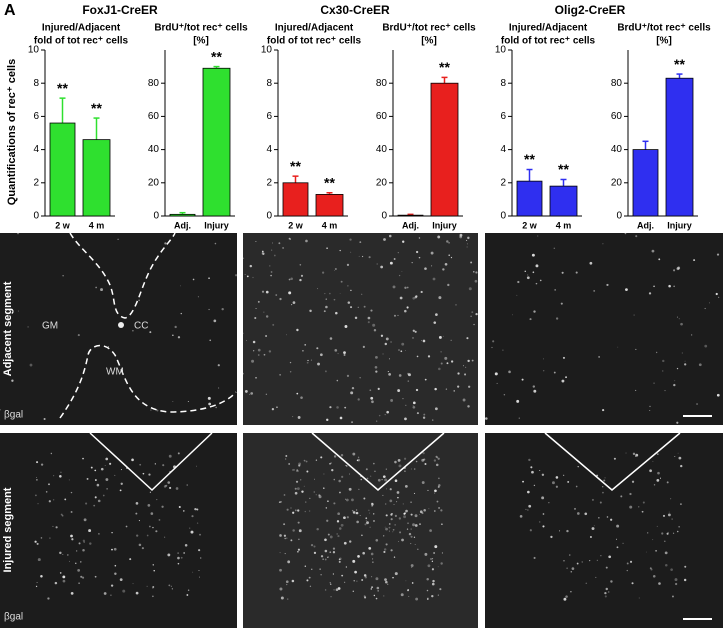 The height and width of the screenshot is (628, 723). I want to click on bar, so click(62, 169).